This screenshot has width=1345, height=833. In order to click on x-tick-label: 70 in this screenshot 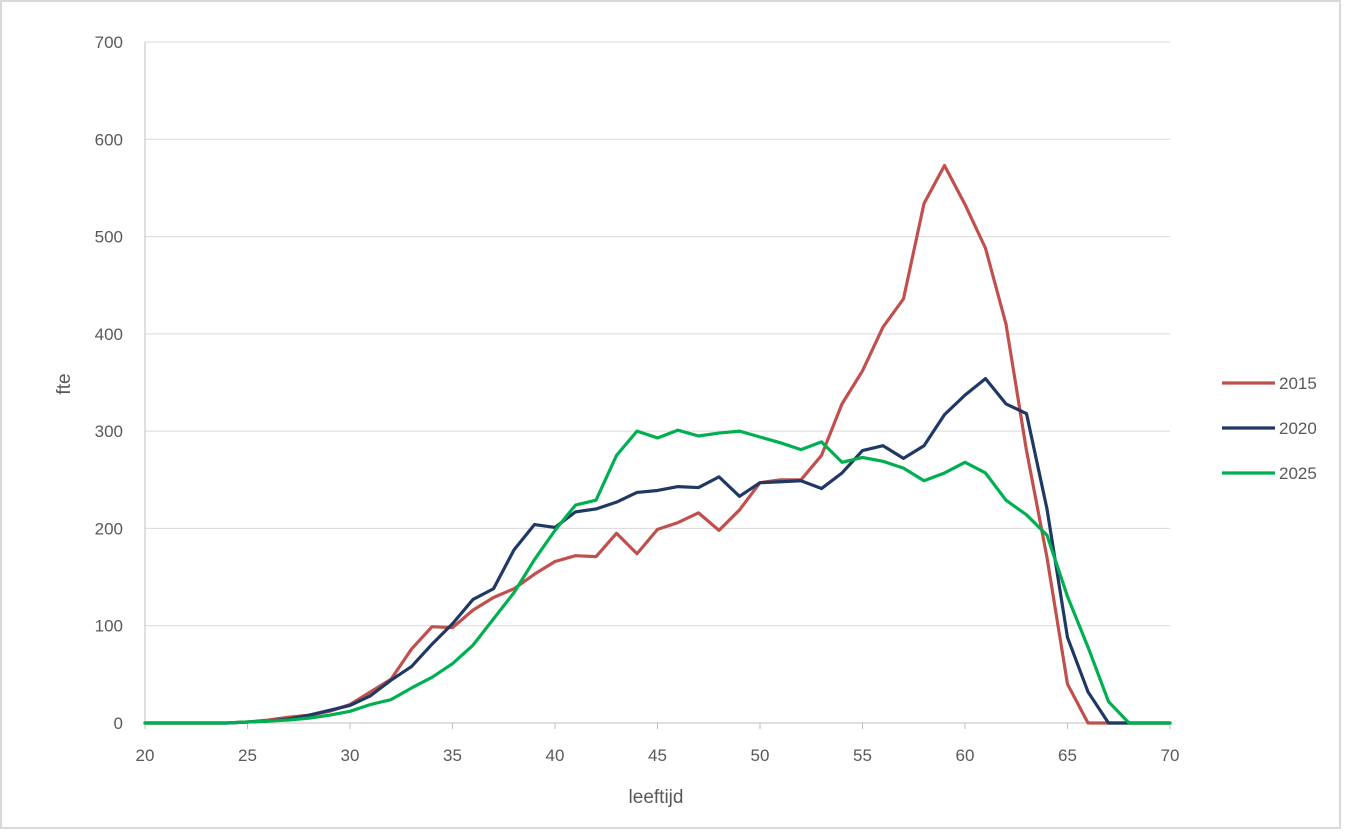, I will do `click(1170, 755)`.